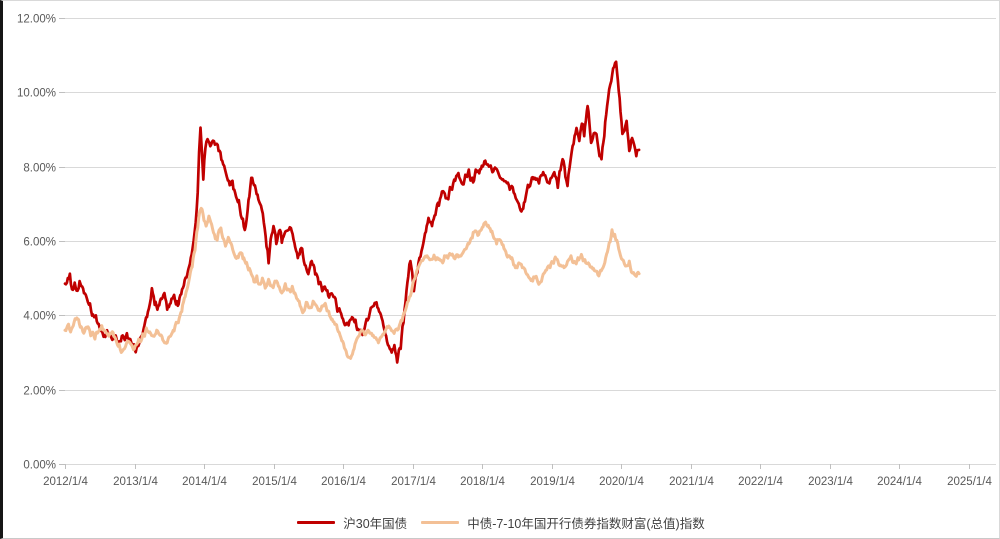  What do you see at coordinates (135, 482) in the screenshot?
I see `x-axis-label: 2013/1/4` at bounding box center [135, 482].